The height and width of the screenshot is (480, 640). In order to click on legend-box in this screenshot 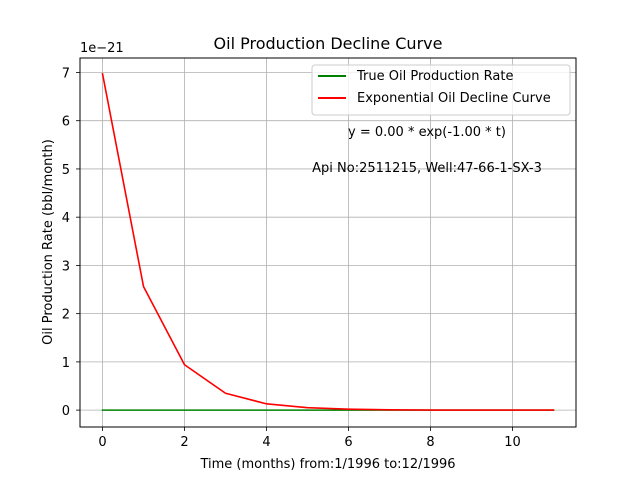, I will do `click(441, 90)`.